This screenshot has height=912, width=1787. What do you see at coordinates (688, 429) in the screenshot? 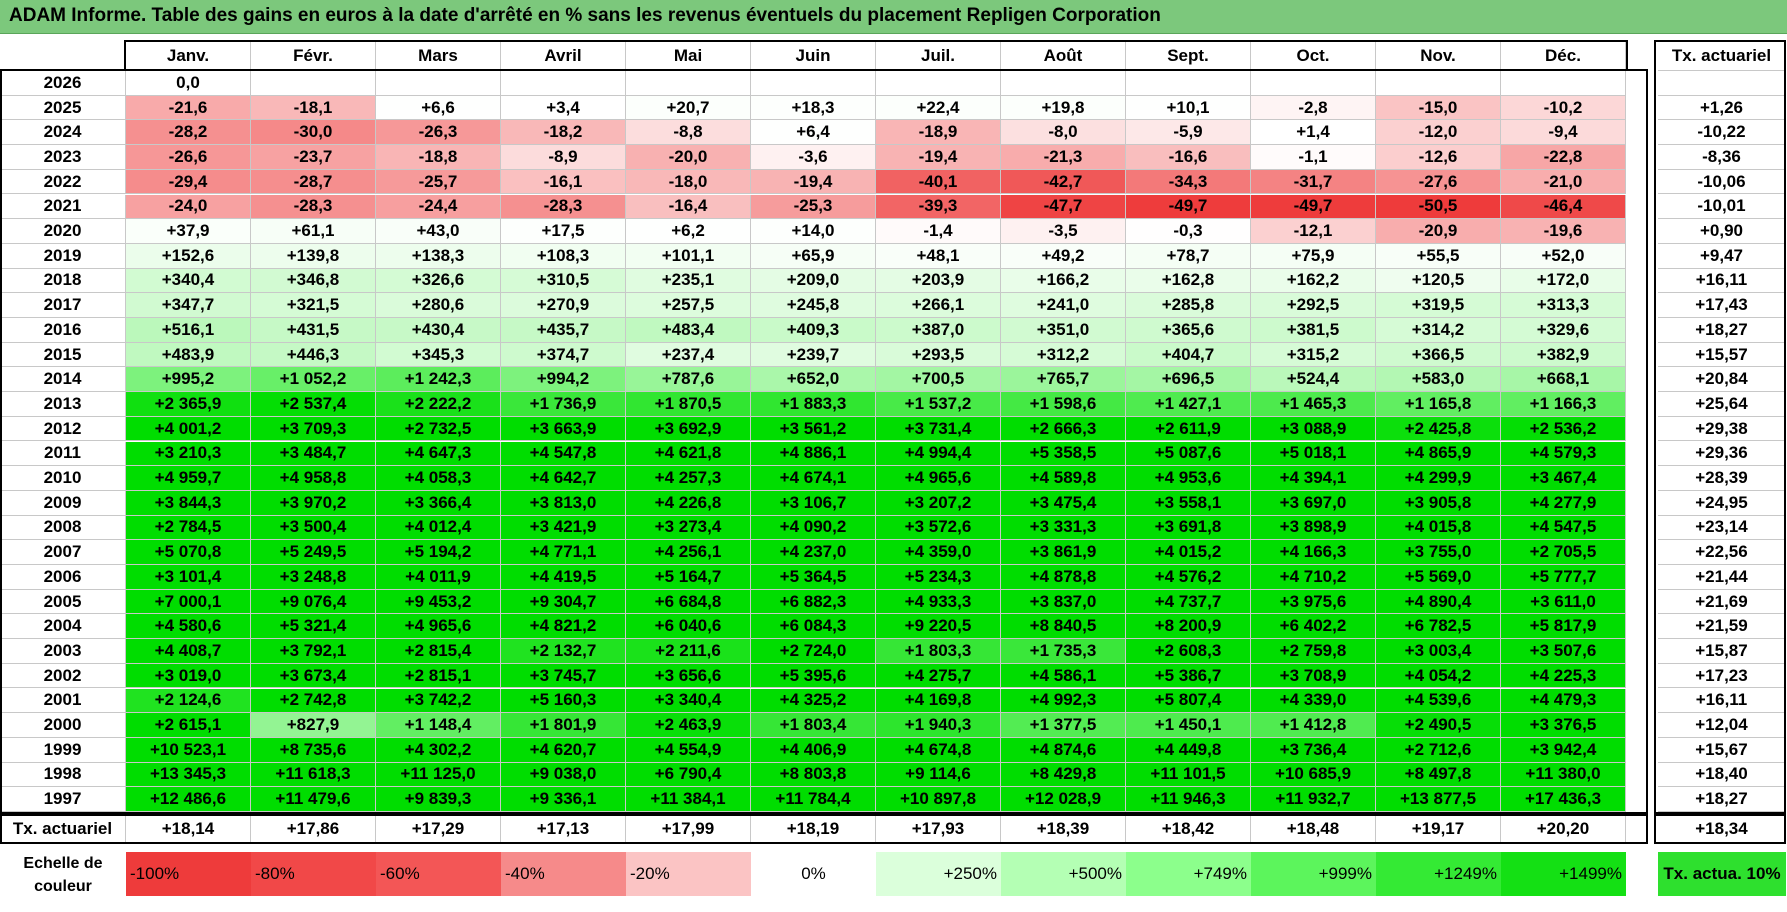
I see `heatmap-cell: +3 692,9` at bounding box center [688, 429].